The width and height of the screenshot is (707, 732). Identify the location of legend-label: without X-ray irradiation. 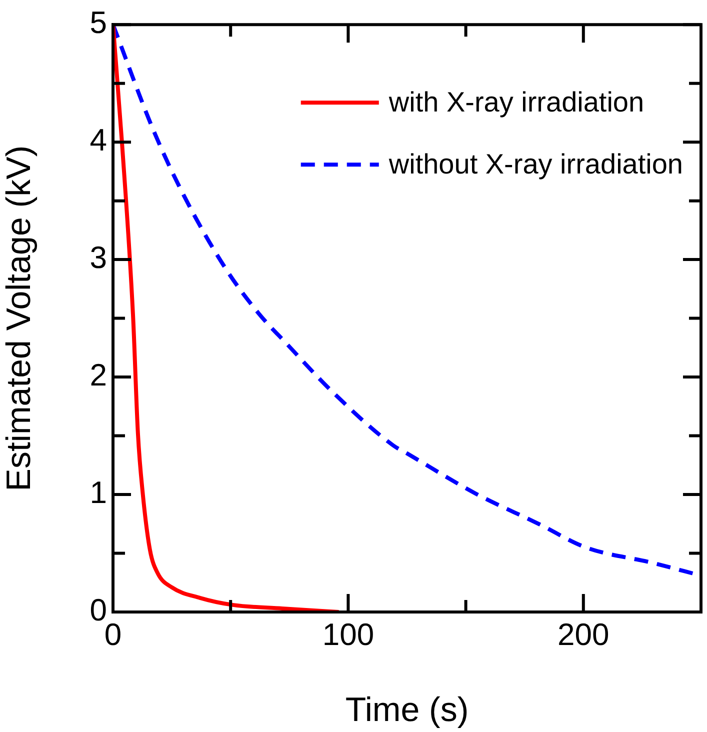
(535, 164).